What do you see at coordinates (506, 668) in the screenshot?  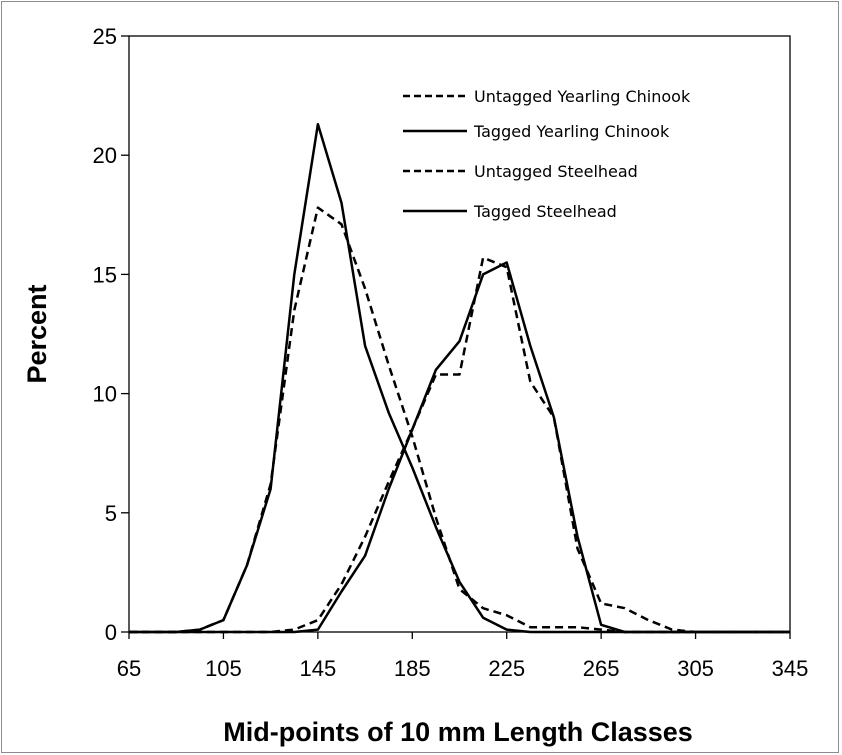 I see `x-tick-label: 225` at bounding box center [506, 668].